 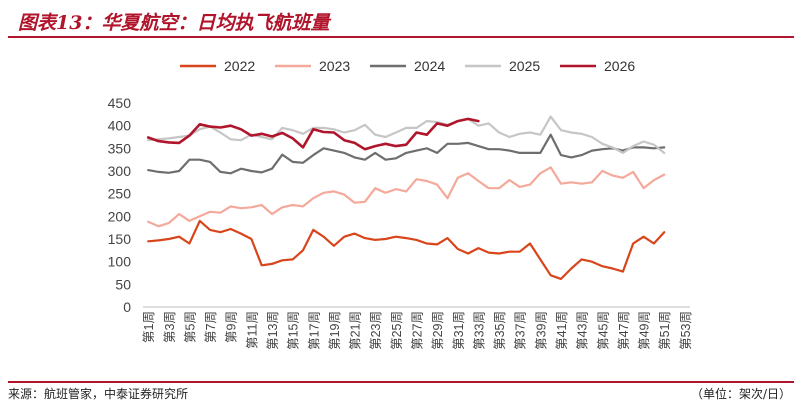 What do you see at coordinates (170, 327) in the screenshot?
I see `x-tick-label: 第3周` at bounding box center [170, 327].